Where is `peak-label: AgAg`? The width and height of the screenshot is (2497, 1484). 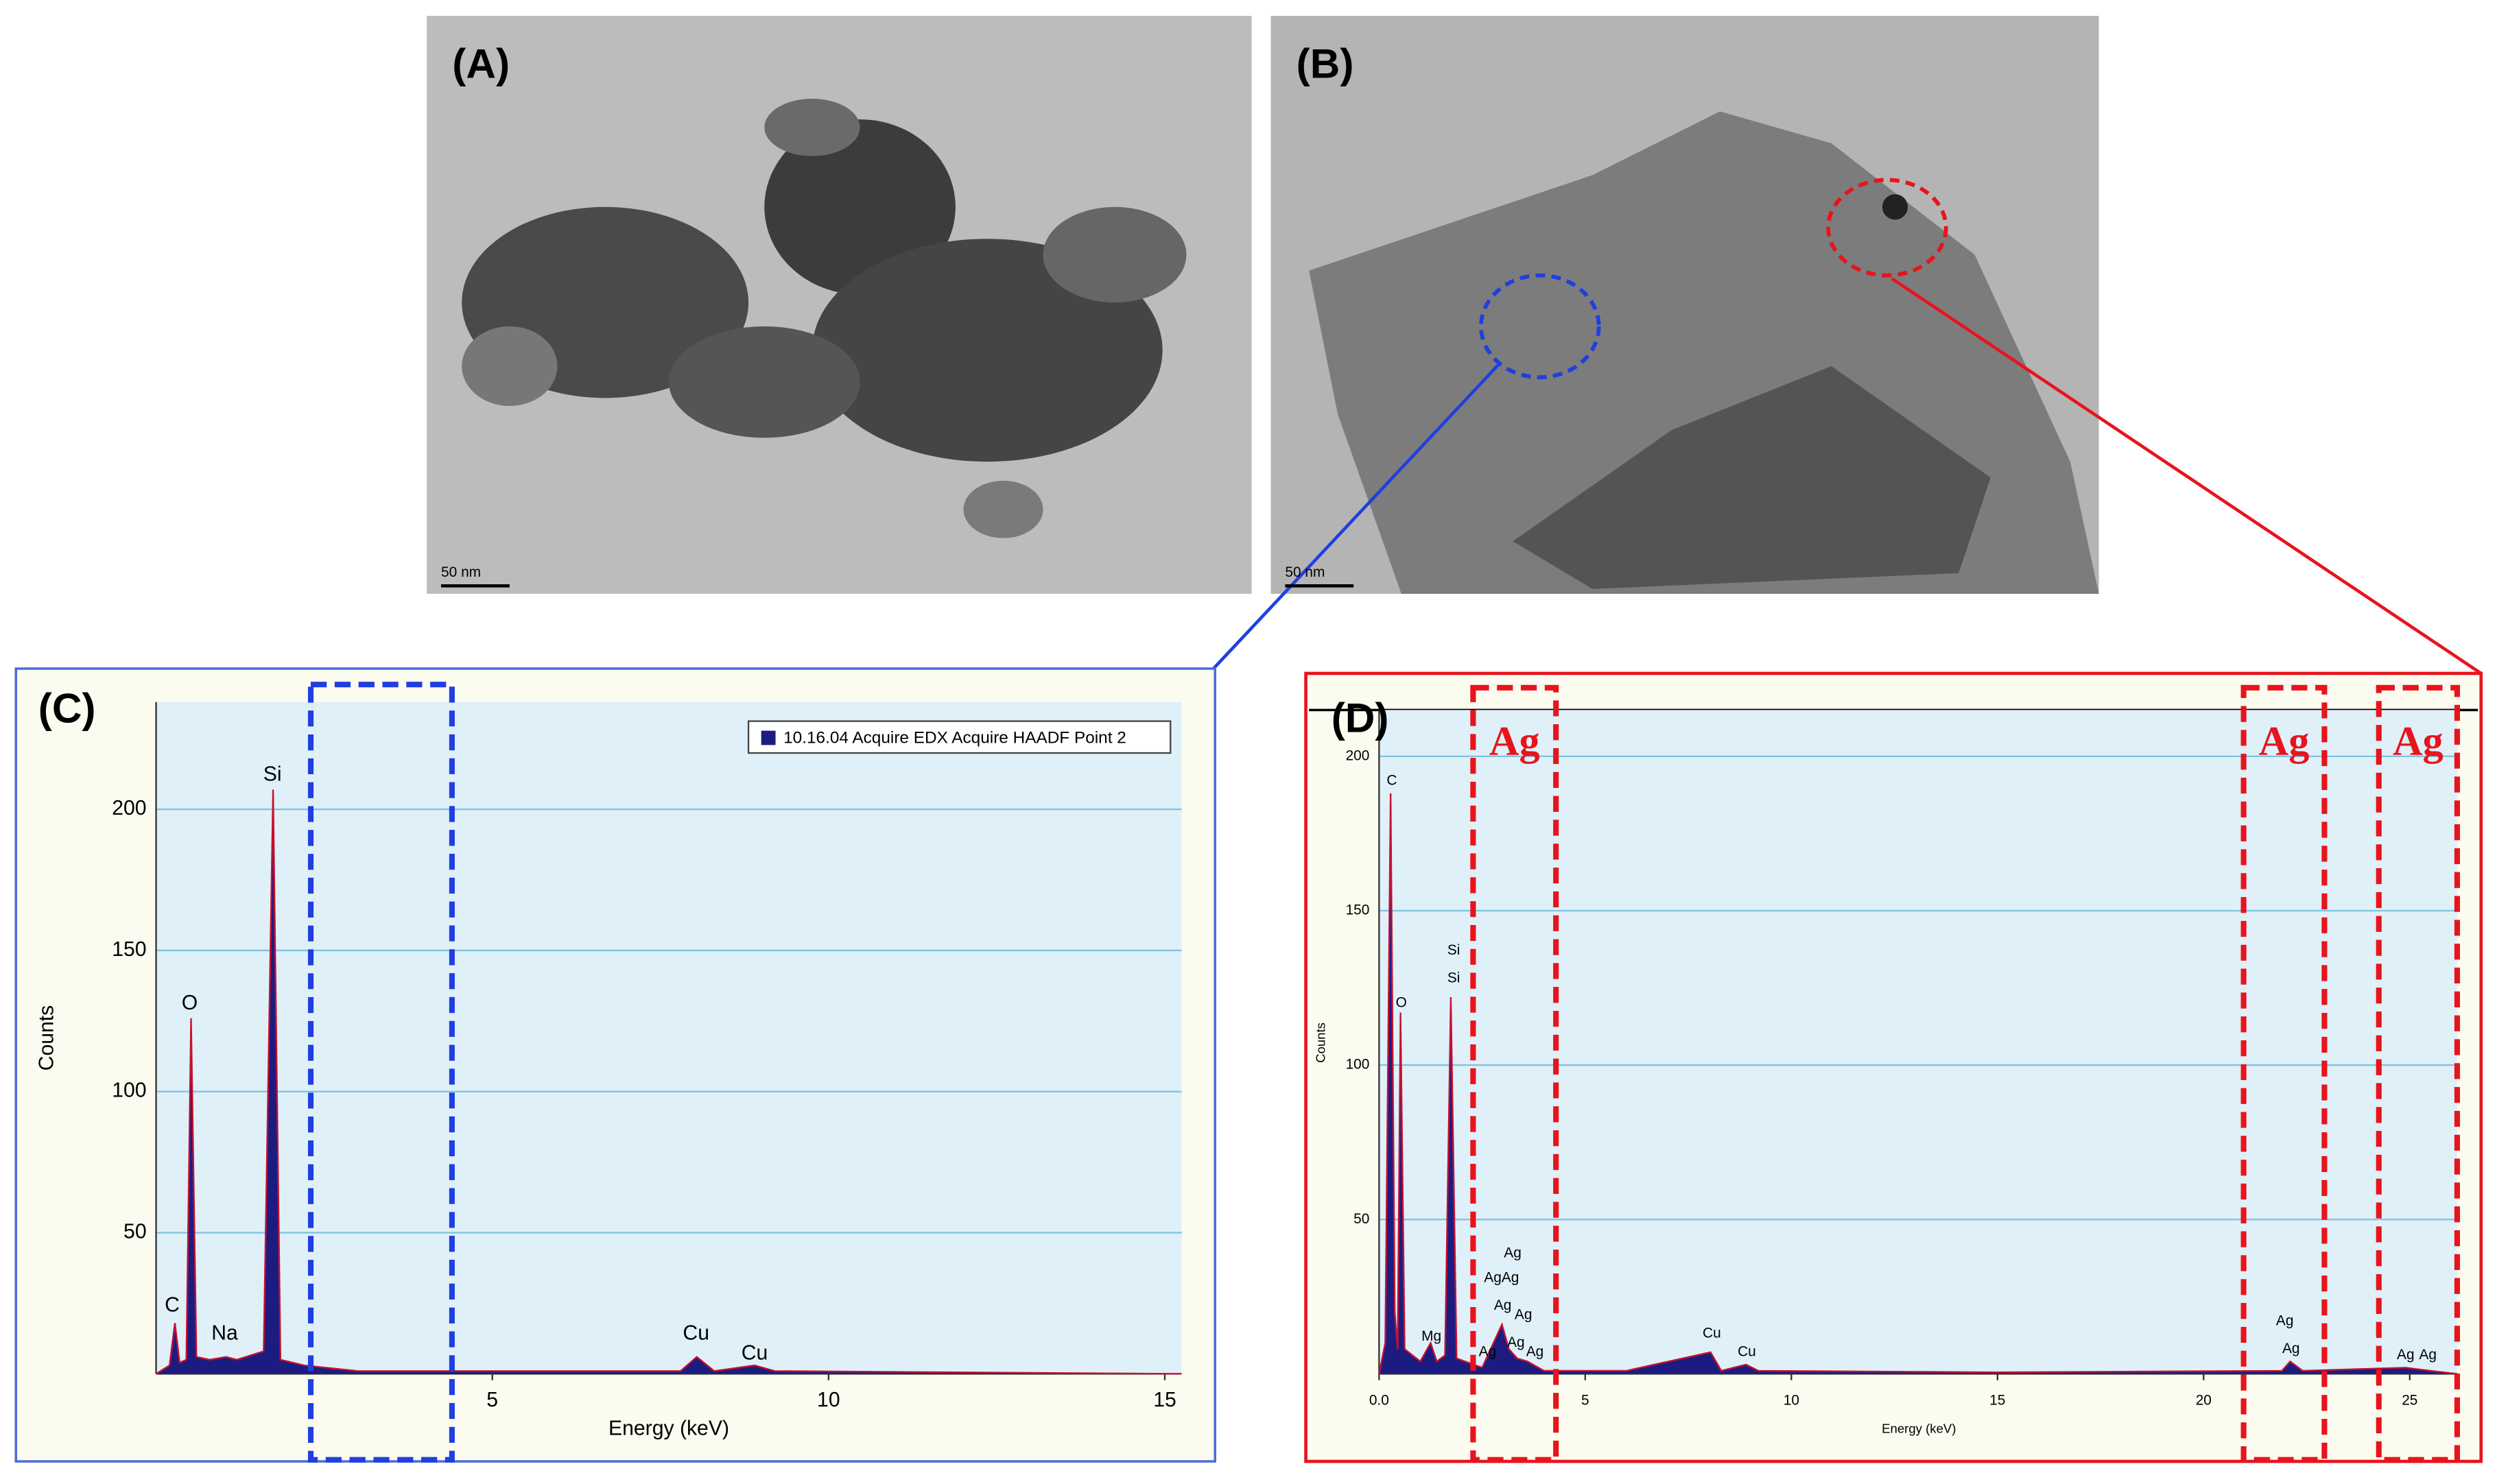
peak-label: AgAg is located at coordinates (1502, 1277).